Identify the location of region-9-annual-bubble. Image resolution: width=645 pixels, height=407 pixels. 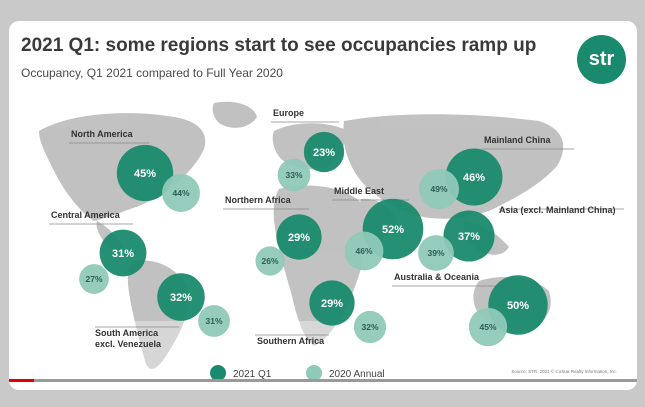
(488, 327).